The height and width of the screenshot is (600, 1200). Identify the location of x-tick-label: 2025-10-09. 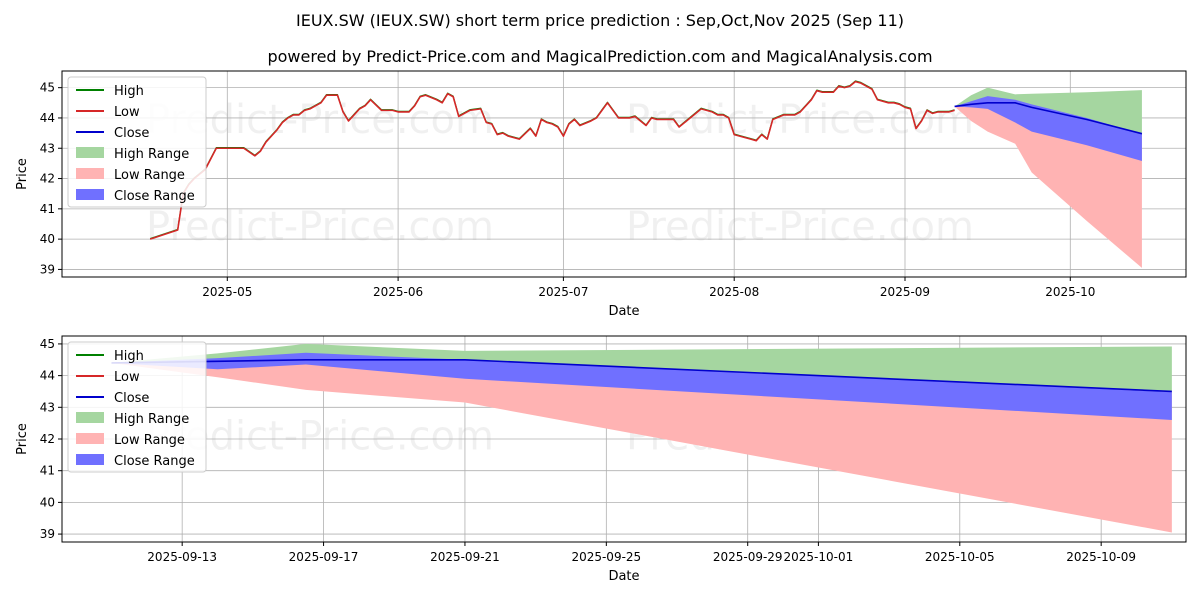
(1101, 557).